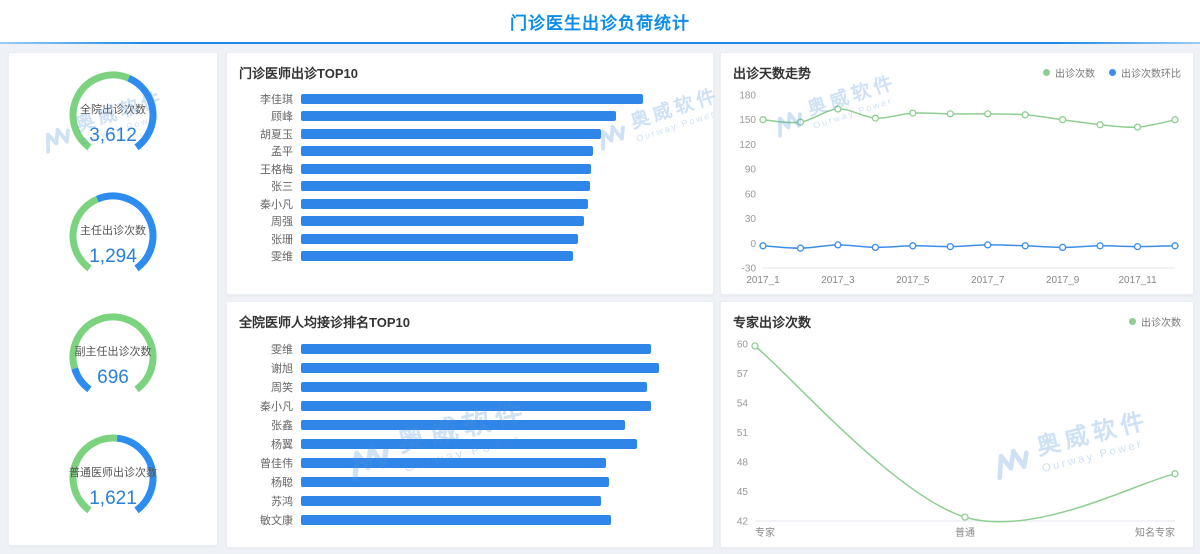 The width and height of the screenshot is (1200, 554). What do you see at coordinates (282, 482) in the screenshot?
I see `bar-category-label: 杨聪` at bounding box center [282, 482].